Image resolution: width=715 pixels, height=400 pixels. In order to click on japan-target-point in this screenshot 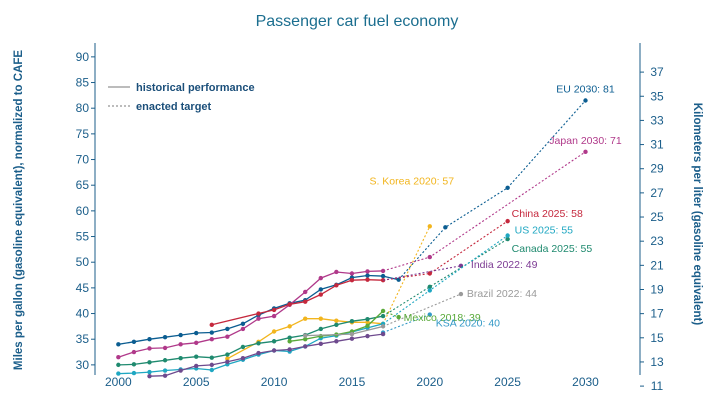, I will do `click(429, 257)`.